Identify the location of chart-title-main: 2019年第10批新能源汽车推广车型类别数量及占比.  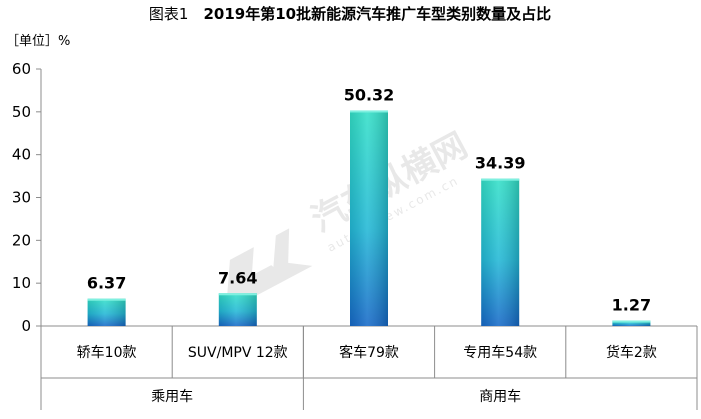
(378, 14).